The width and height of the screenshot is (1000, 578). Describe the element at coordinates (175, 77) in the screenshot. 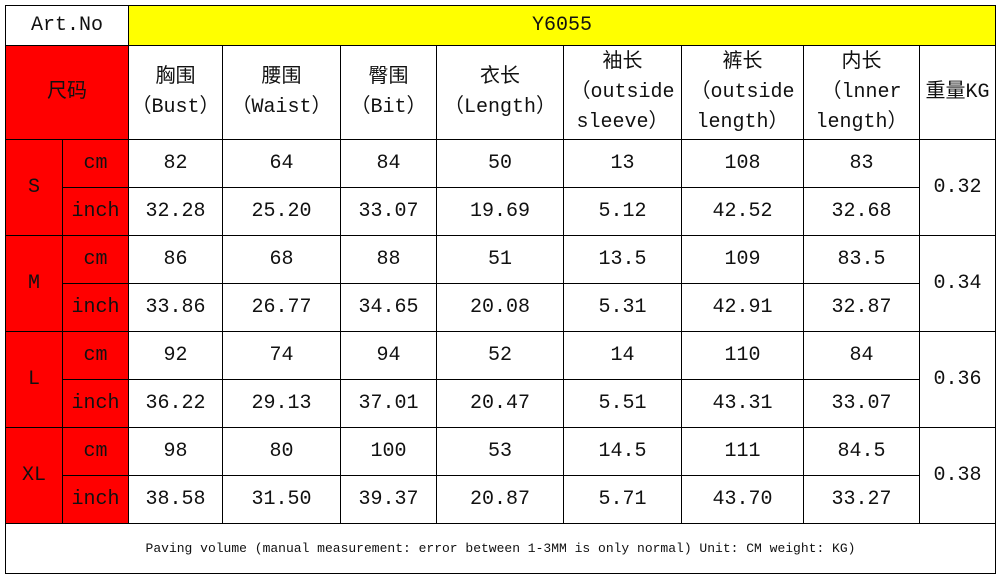

I see `header-line: 胸围` at that location.